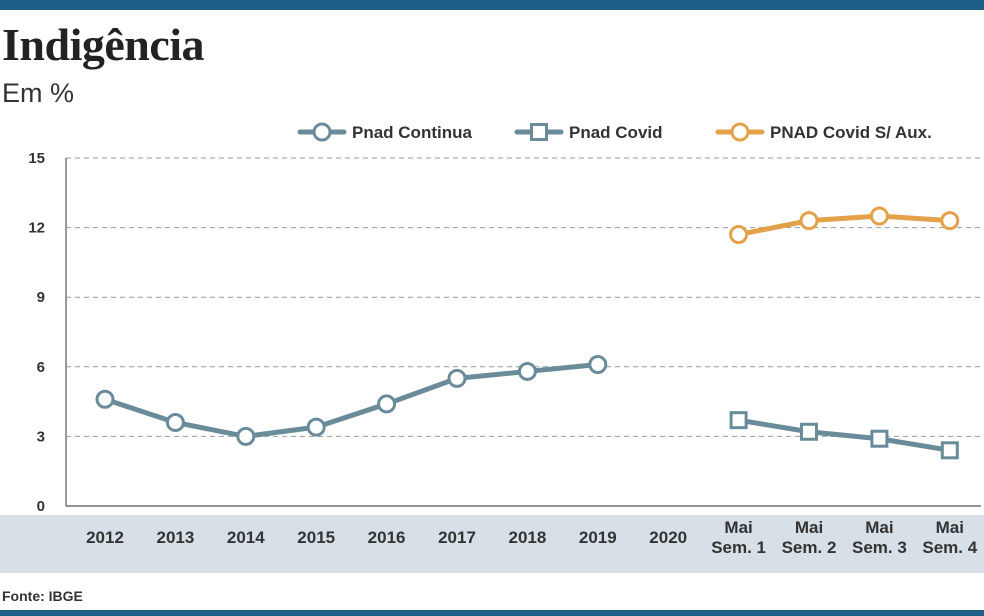 The height and width of the screenshot is (616, 984). Describe the element at coordinates (105, 537) in the screenshot. I see `x-tick-label: 2012` at that location.